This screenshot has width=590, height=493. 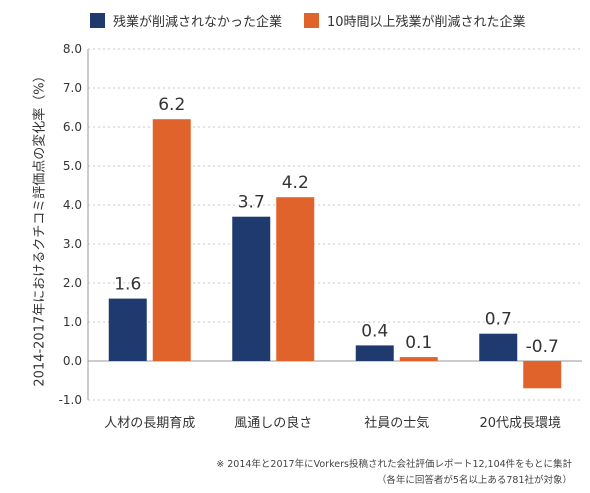 What do you see at coordinates (520, 423) in the screenshot?
I see `x-tick-label: 20代成長環境` at bounding box center [520, 423].